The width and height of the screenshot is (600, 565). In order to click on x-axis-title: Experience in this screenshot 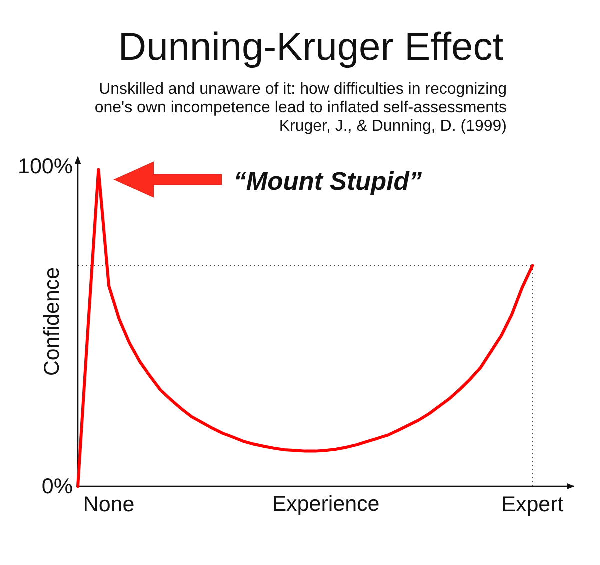, I will do `click(326, 504)`.